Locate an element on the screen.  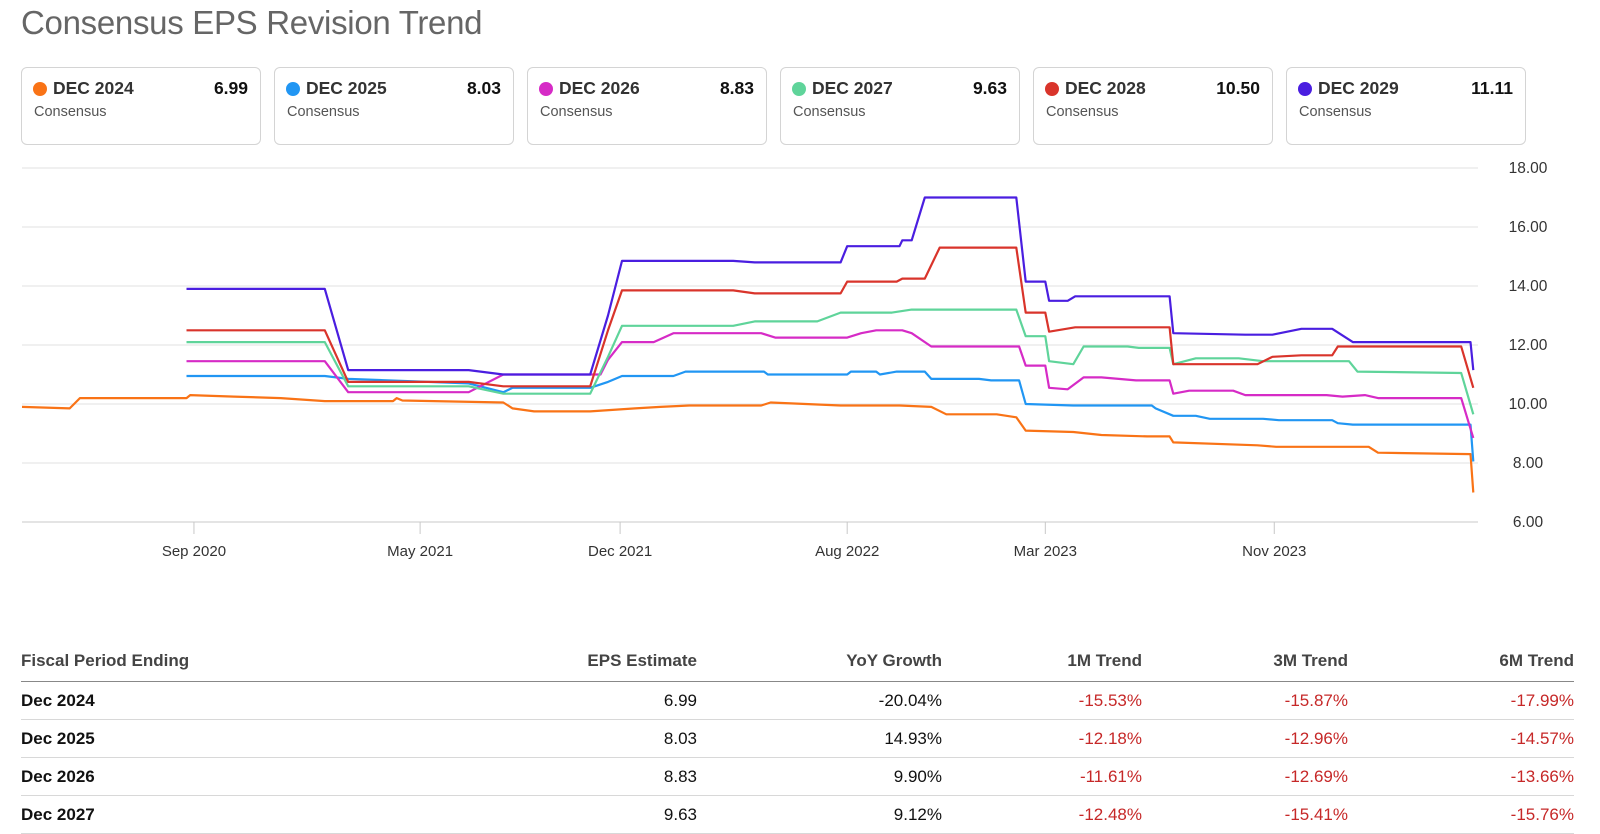
x-tick-label: Aug 2022 is located at coordinates (847, 551).